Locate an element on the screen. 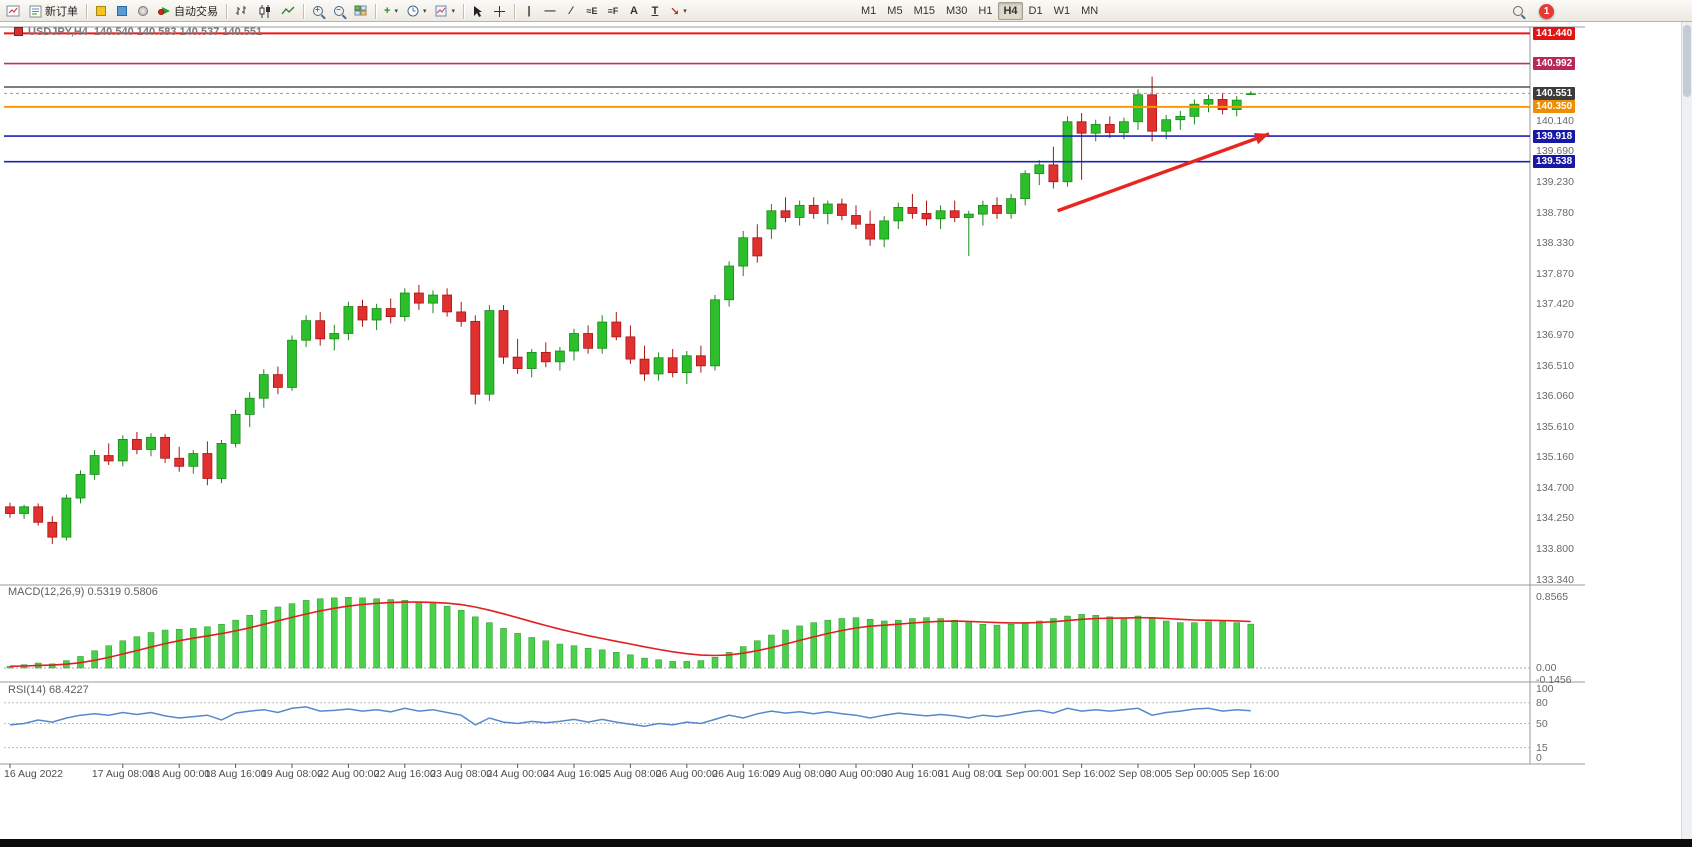 The image size is (1692, 847). timeframe-h1-button: H1 is located at coordinates (985, 11).